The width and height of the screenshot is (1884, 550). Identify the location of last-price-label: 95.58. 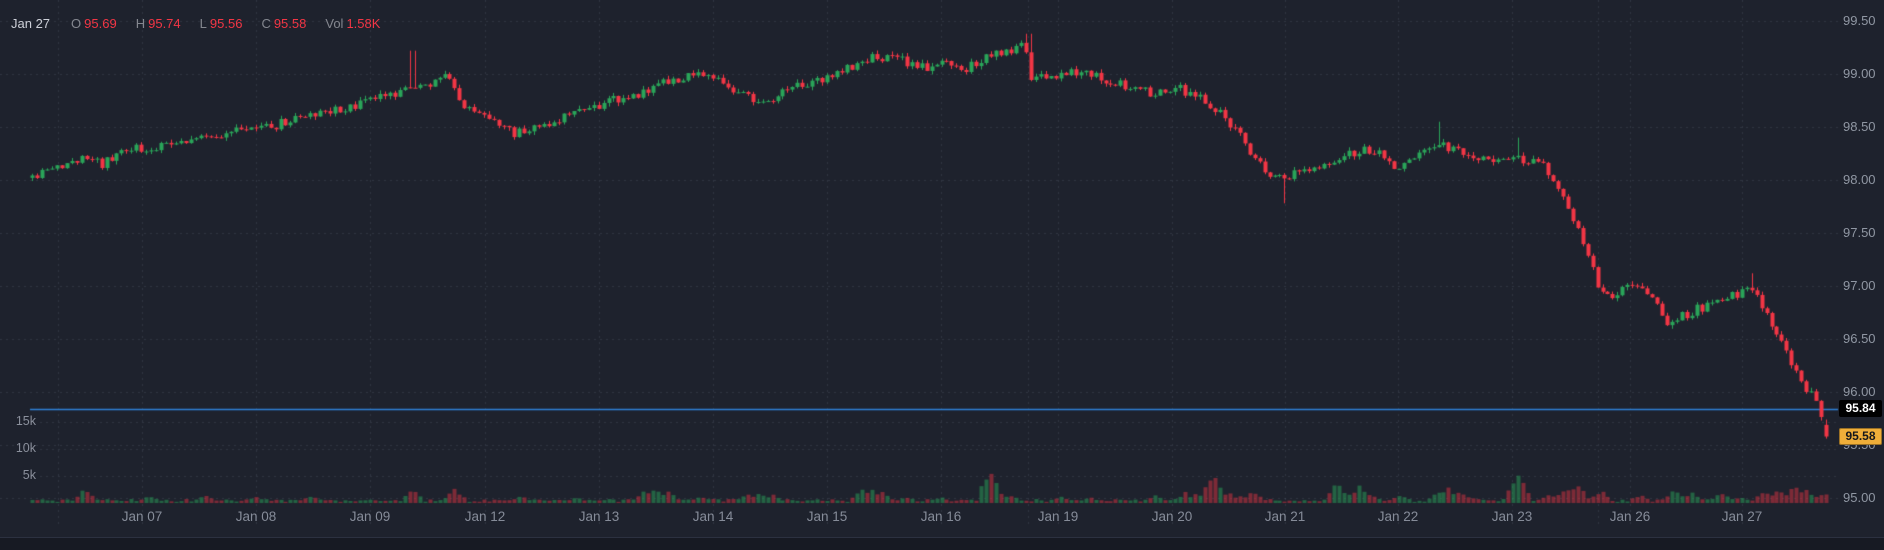
(1860, 437).